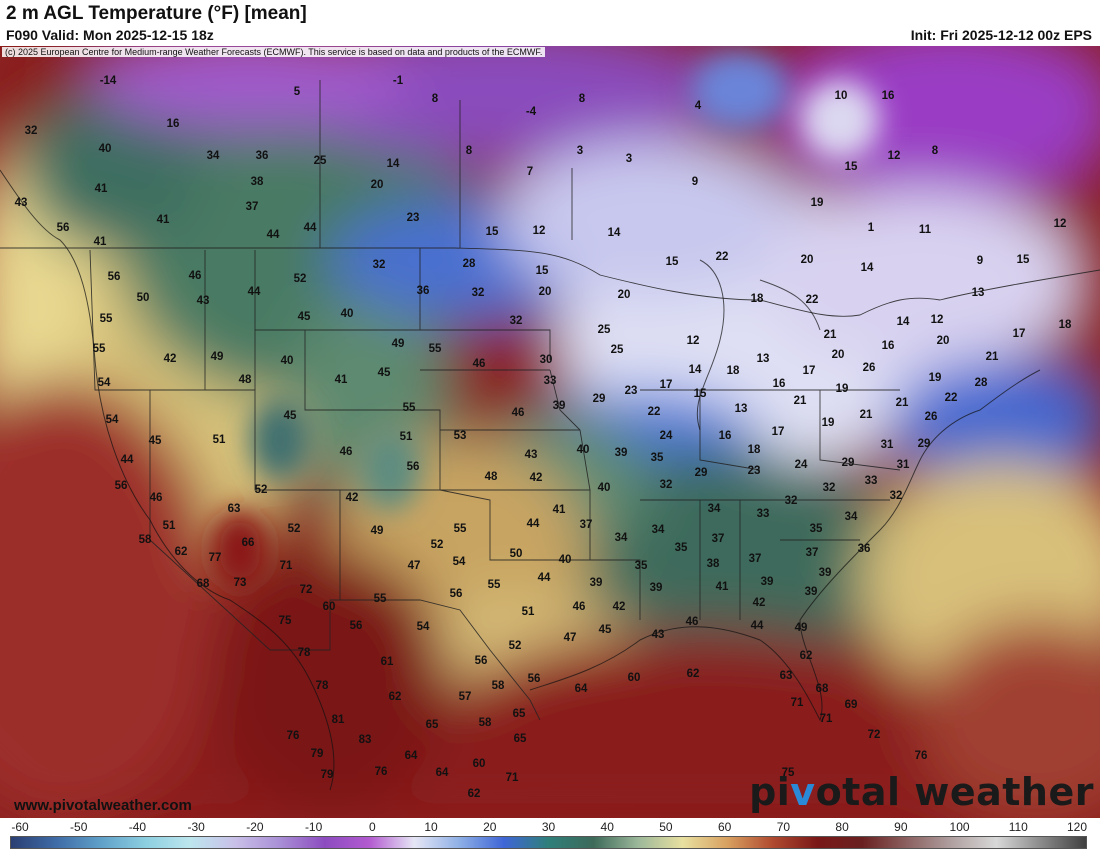 The height and width of the screenshot is (850, 1100). I want to click on temperature-label: 33, so click(871, 481).